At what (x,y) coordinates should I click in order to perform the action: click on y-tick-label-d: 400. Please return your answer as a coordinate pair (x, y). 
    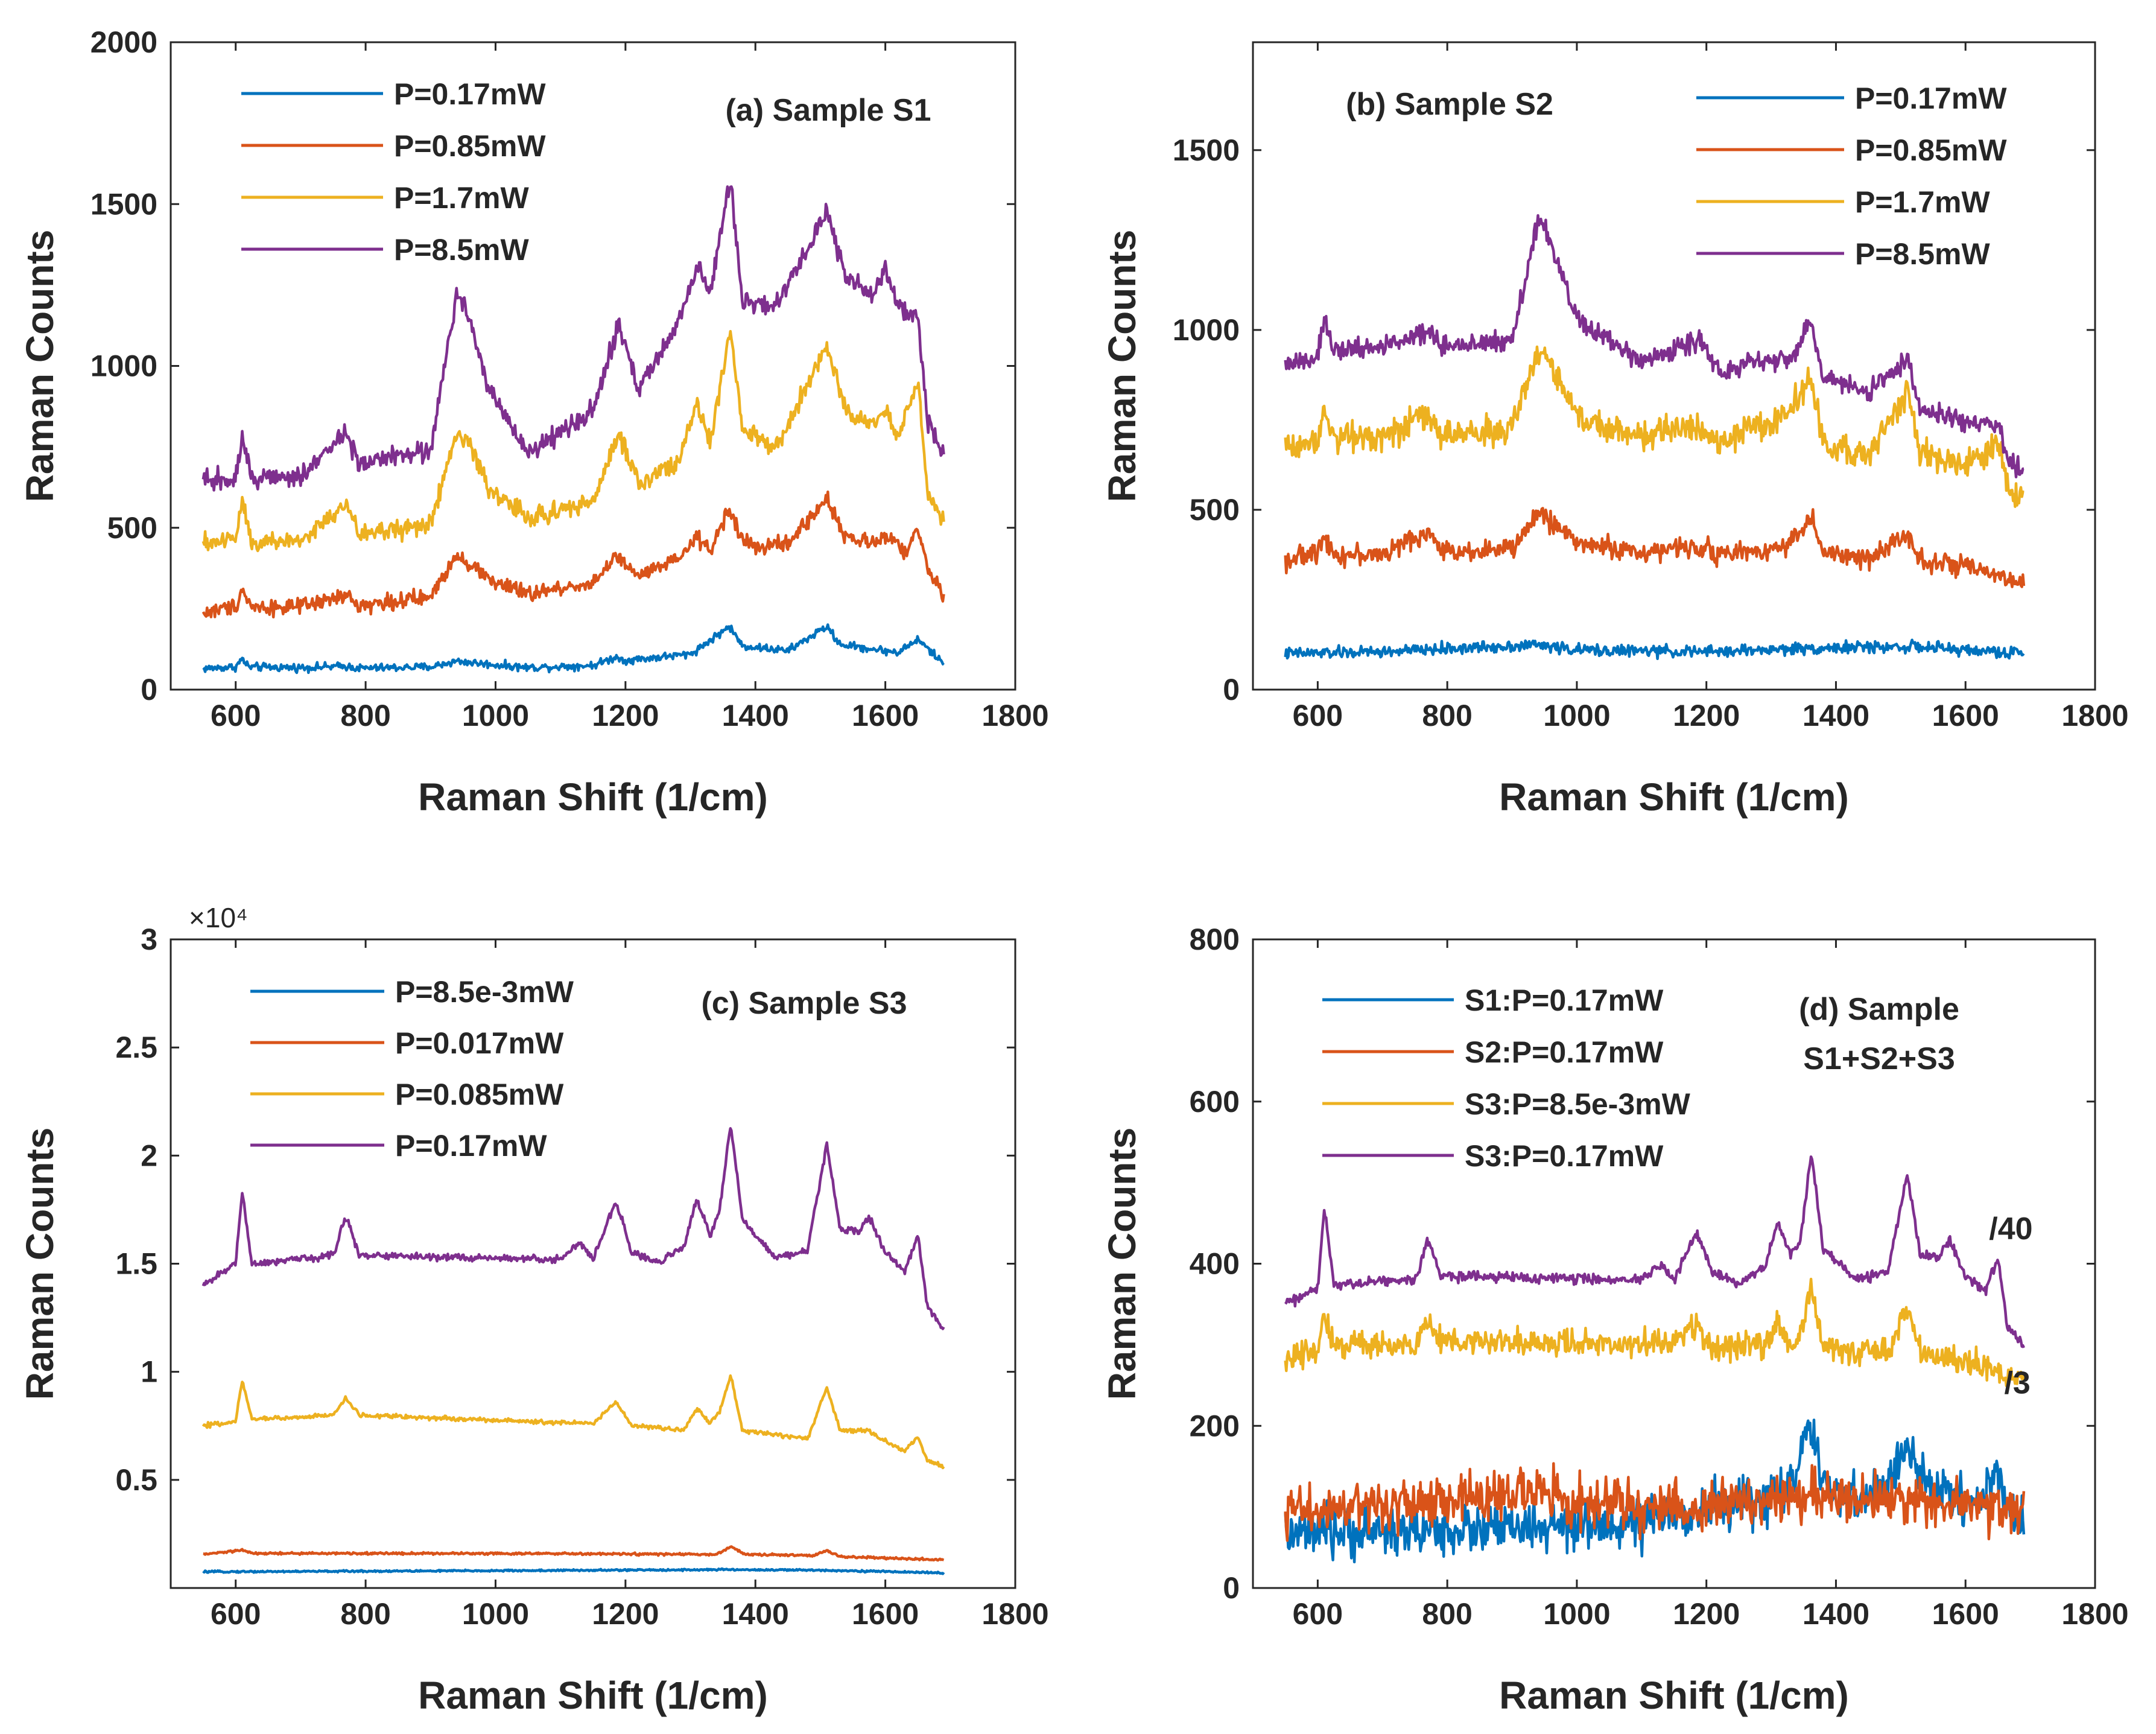
    Looking at the image, I should click on (1215, 1264).